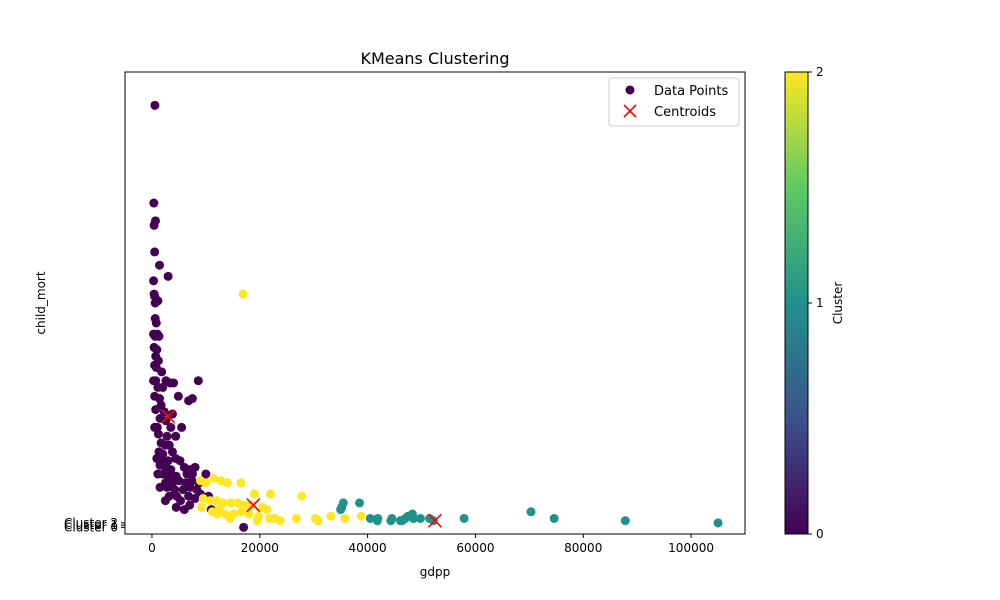  I want to click on legend-box, so click(674, 102).